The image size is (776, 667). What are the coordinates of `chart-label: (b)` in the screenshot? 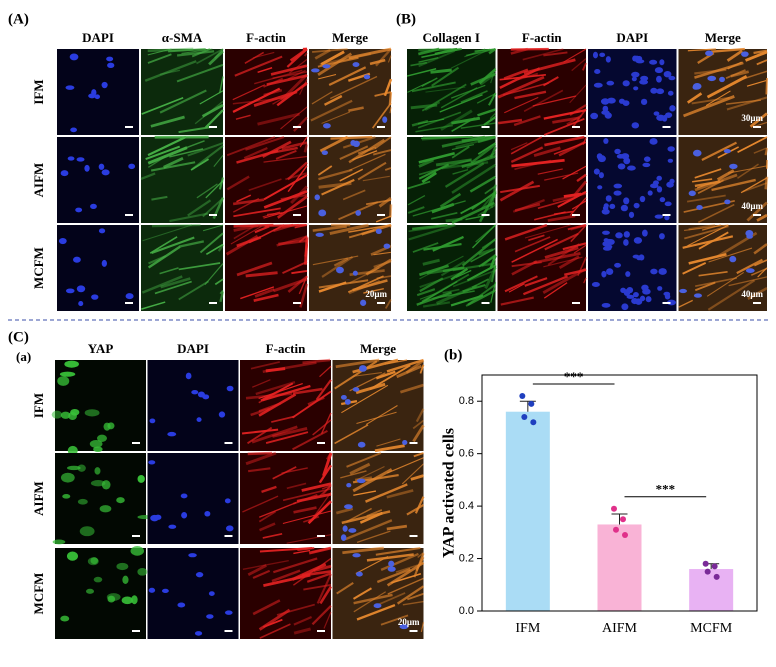 It's located at (453, 355).